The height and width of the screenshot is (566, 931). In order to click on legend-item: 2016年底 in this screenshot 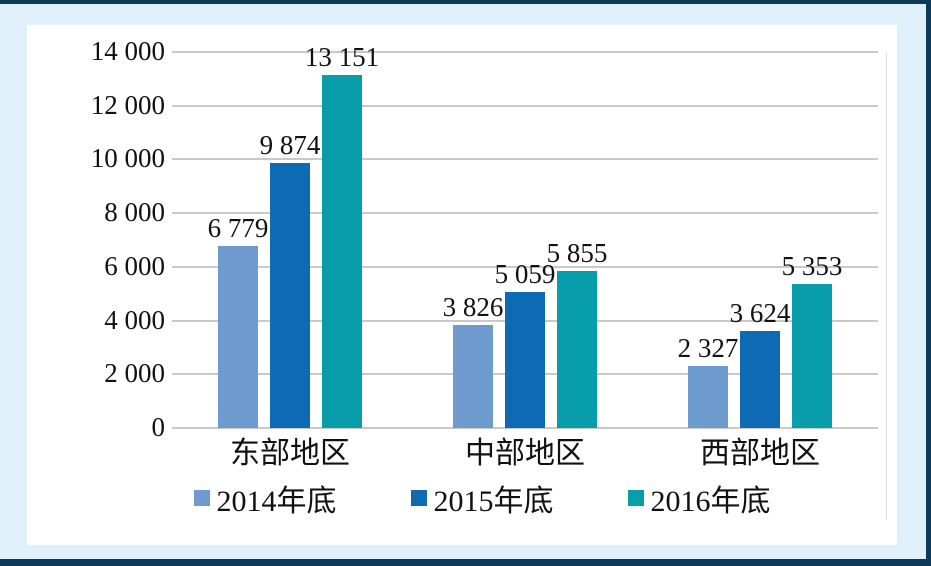, I will do `click(699, 502)`.